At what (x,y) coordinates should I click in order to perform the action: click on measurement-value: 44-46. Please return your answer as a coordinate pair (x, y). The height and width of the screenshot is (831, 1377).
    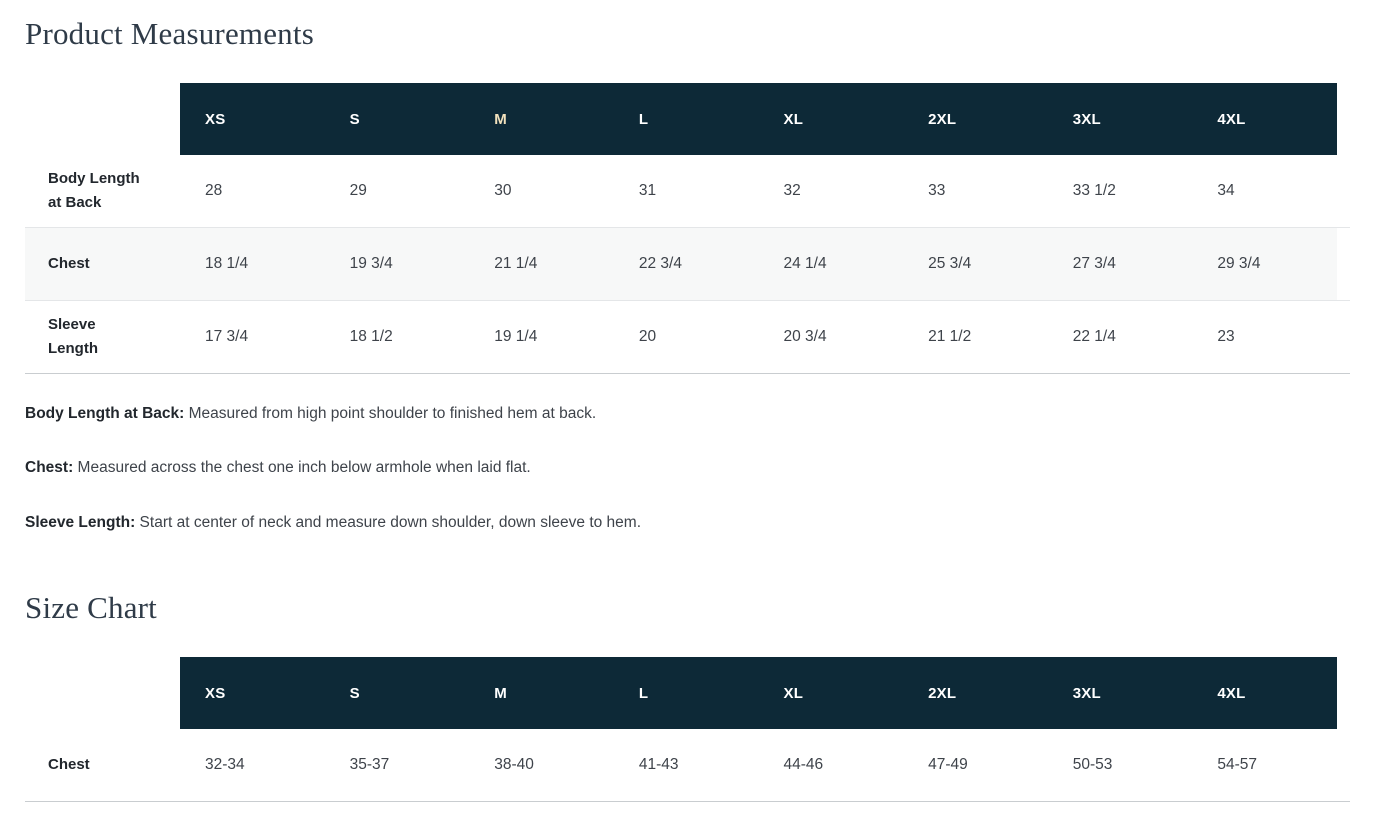
    Looking at the image, I should click on (803, 765).